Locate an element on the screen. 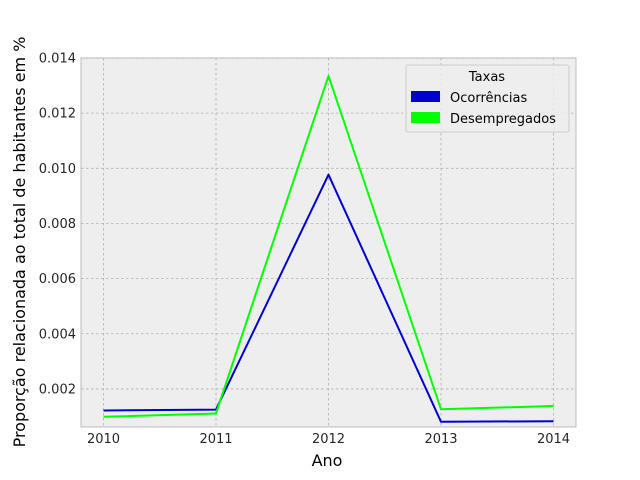 The height and width of the screenshot is (480, 640). legend-label-desempregados: Desempregados is located at coordinates (503, 119).